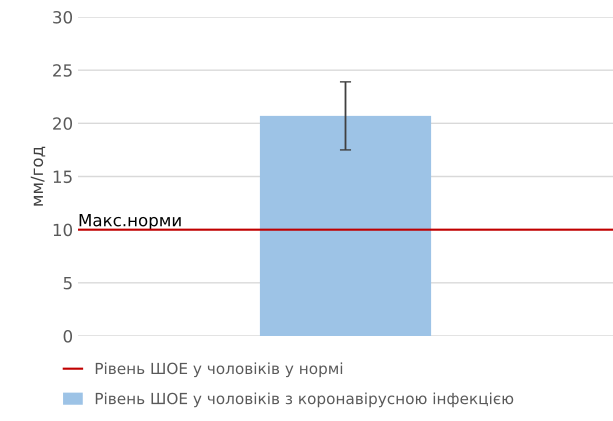 Image resolution: width=613 pixels, height=421 pixels. Describe the element at coordinates (130, 222) in the screenshot. I see `ref-line-label: Макс.норми` at that location.